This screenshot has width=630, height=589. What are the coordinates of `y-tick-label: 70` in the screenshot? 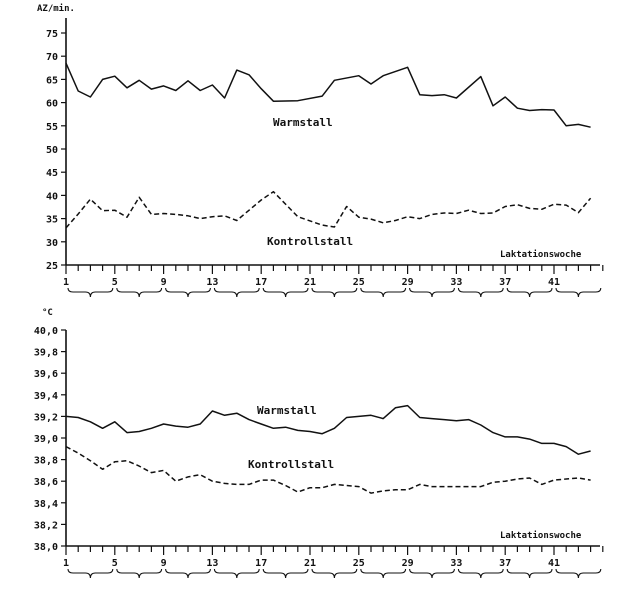 It's located at (52, 57).